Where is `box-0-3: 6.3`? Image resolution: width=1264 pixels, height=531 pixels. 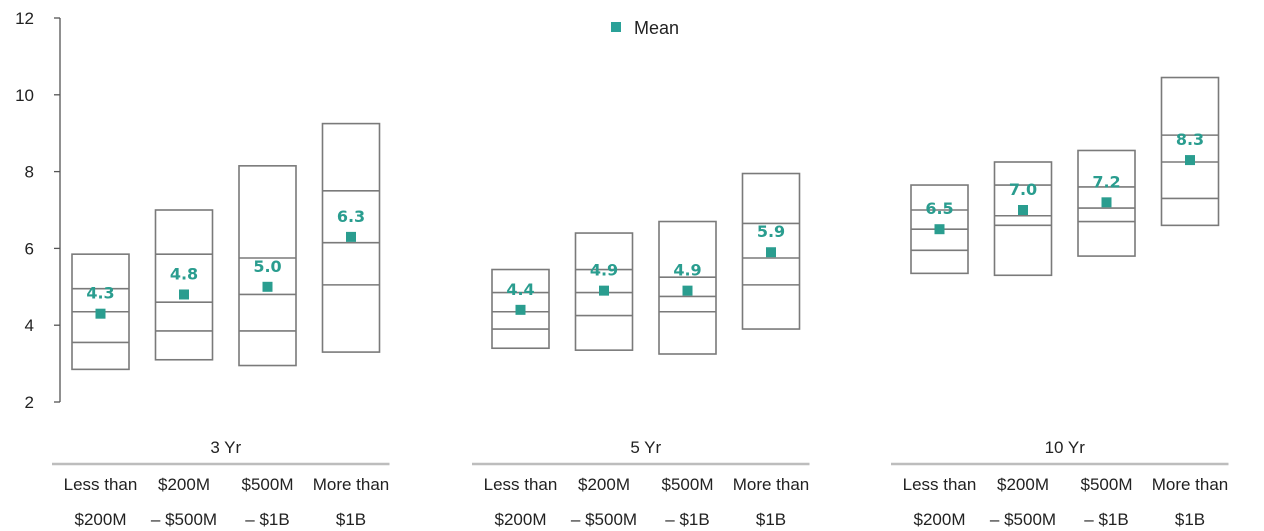
box-0-3: 6.3 is located at coordinates (351, 237).